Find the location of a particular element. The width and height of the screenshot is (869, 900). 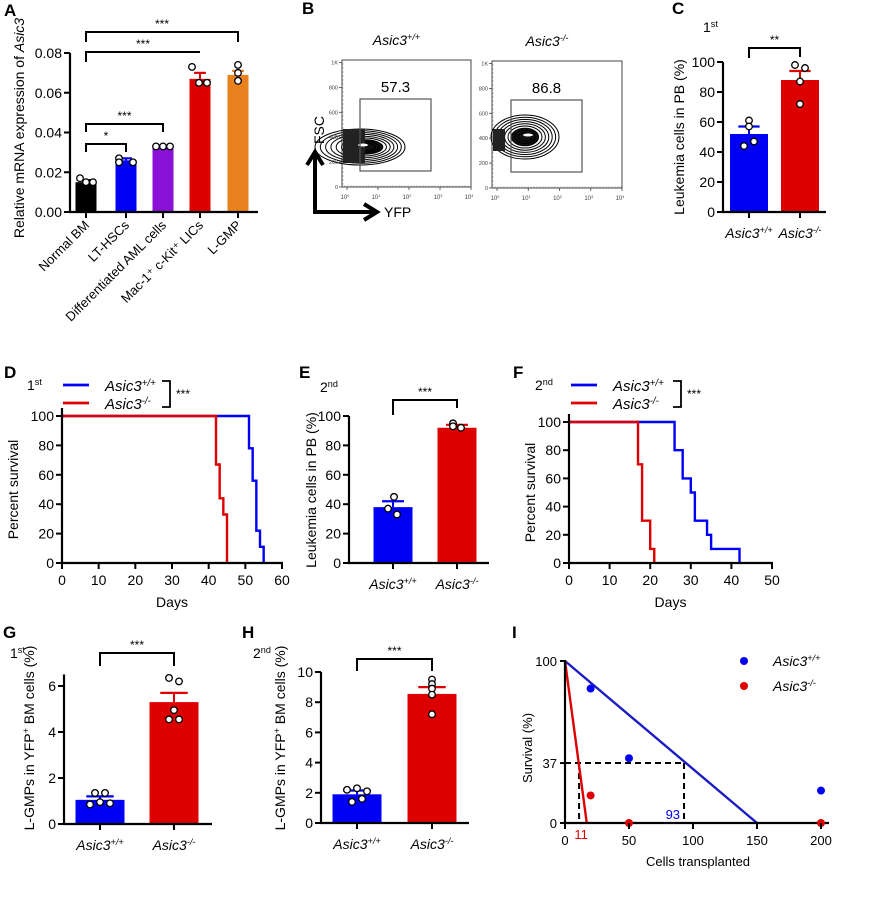

y-axis-label: Relative mRNA expression of Asic3 is located at coordinates (19, 128).